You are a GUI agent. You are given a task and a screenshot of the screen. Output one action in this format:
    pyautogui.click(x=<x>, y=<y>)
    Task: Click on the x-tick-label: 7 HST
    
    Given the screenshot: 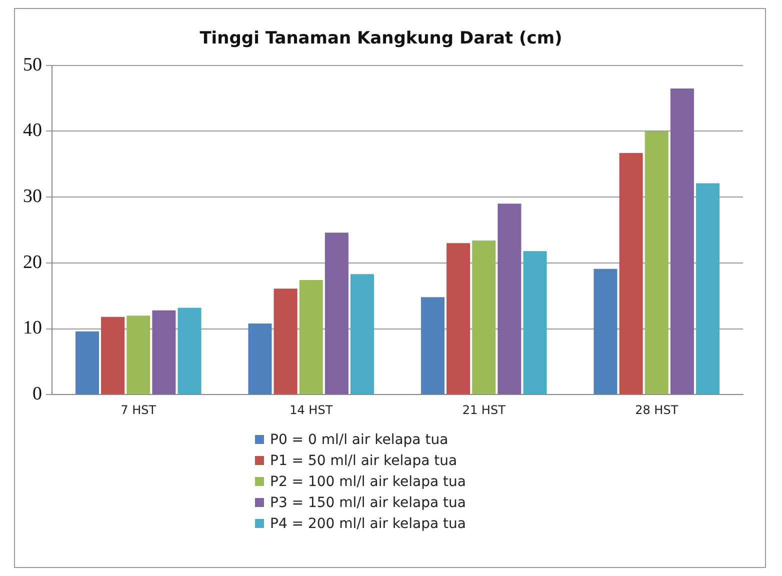 What is the action you would take?
    pyautogui.click(x=138, y=409)
    